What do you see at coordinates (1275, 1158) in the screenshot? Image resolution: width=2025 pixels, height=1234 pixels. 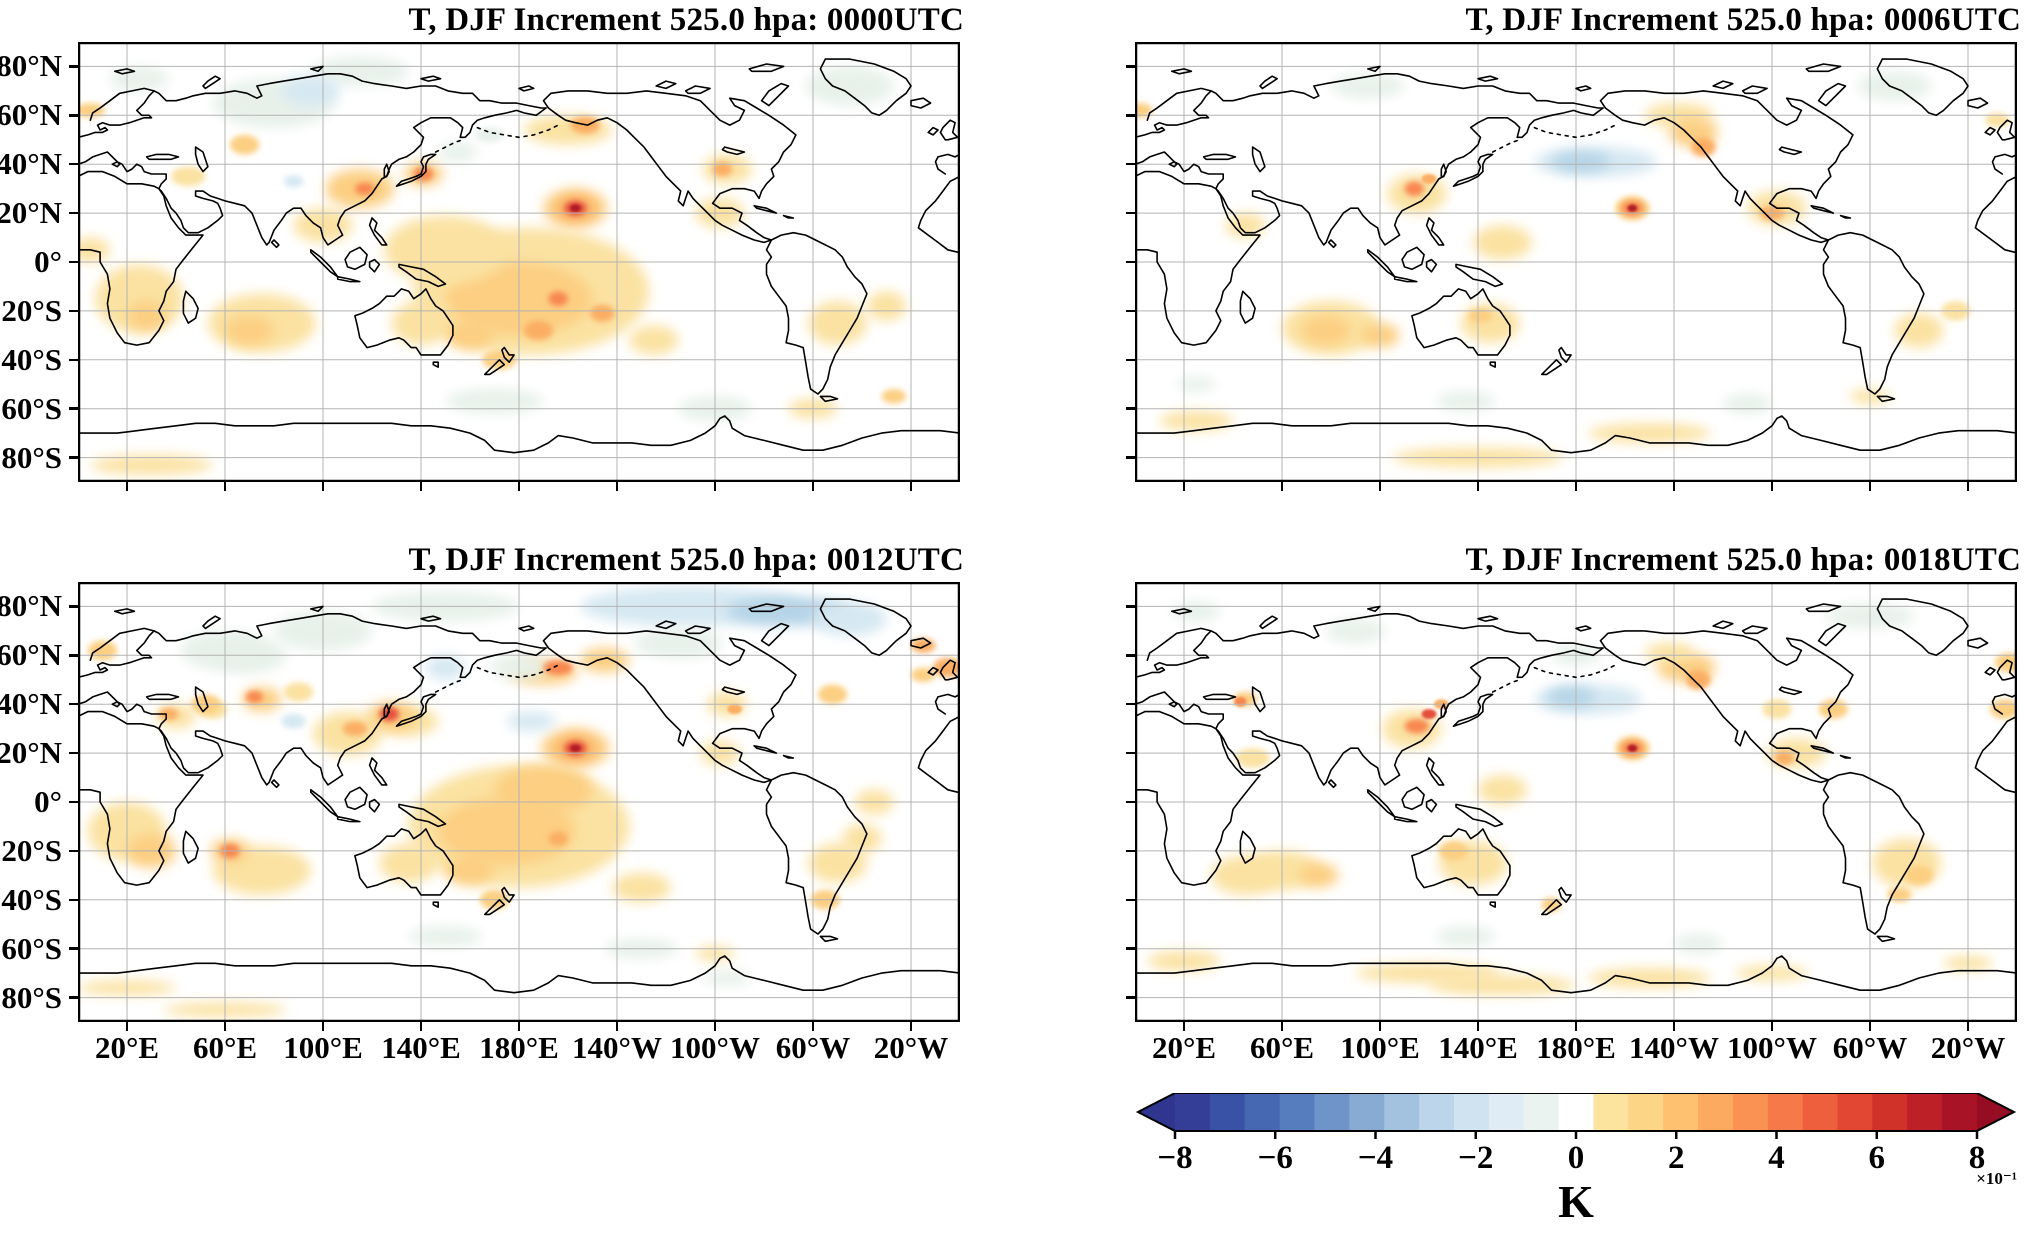 I see `colorbar-tick-label: −6` at bounding box center [1275, 1158].